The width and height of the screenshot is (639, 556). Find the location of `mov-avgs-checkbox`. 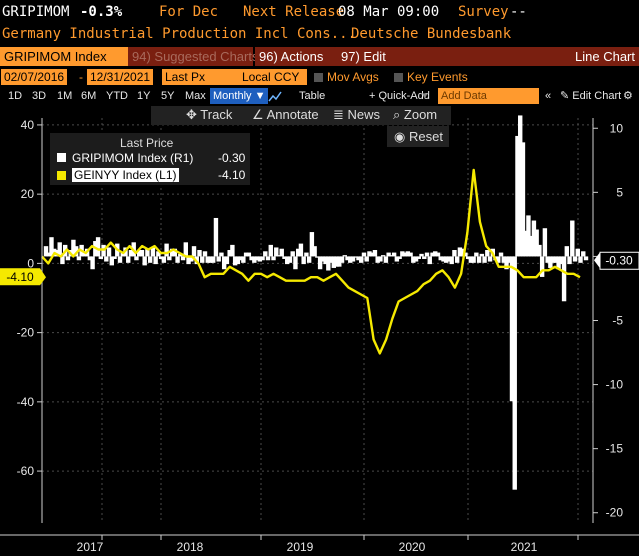

mov-avgs-checkbox is located at coordinates (318, 77).